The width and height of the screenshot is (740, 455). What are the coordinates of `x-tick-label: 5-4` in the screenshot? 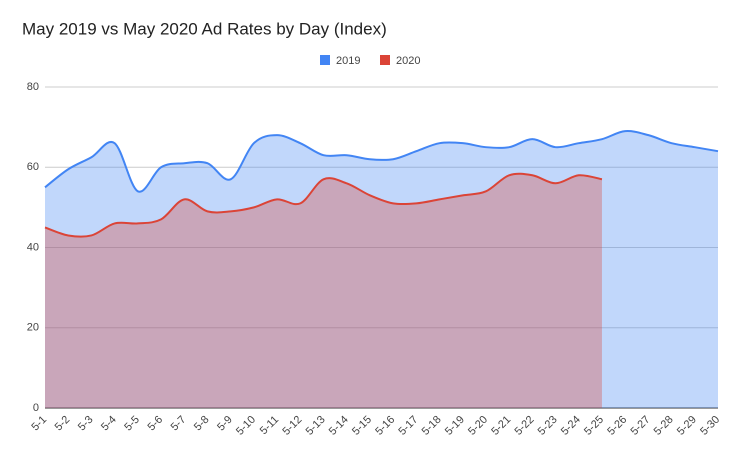 It's located at (109, 424).